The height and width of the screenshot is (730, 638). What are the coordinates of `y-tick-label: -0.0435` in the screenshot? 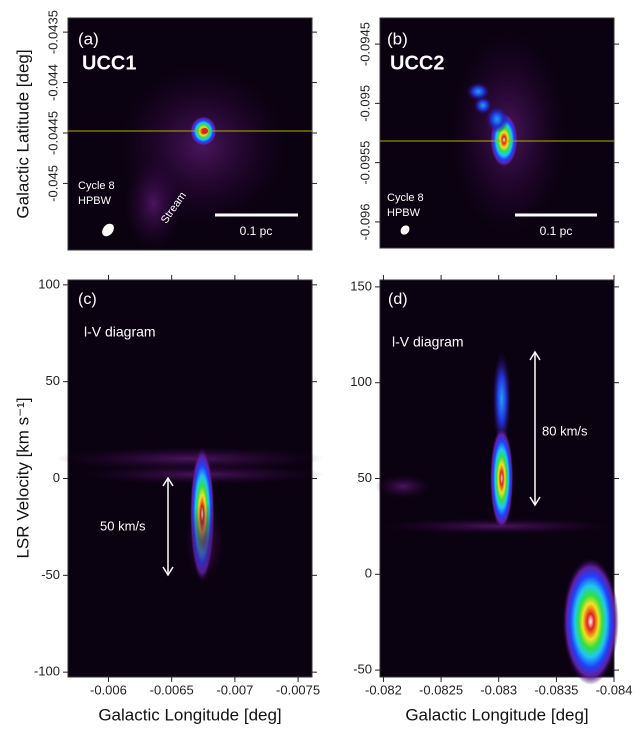 It's located at (52, 32).